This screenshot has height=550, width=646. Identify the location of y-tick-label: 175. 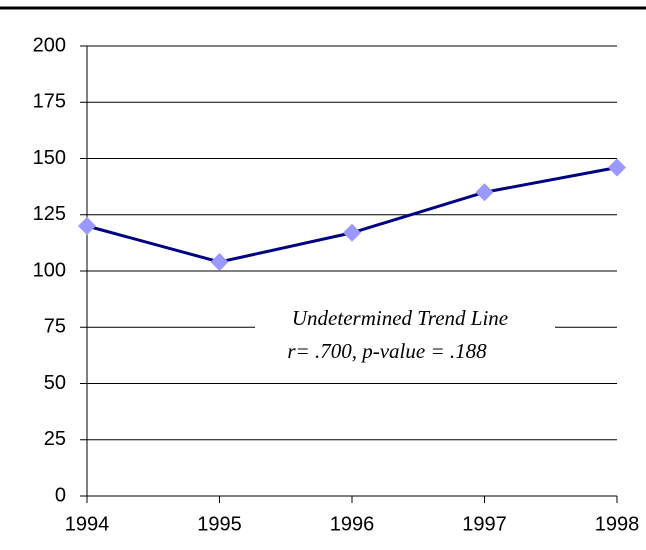
(49, 102).